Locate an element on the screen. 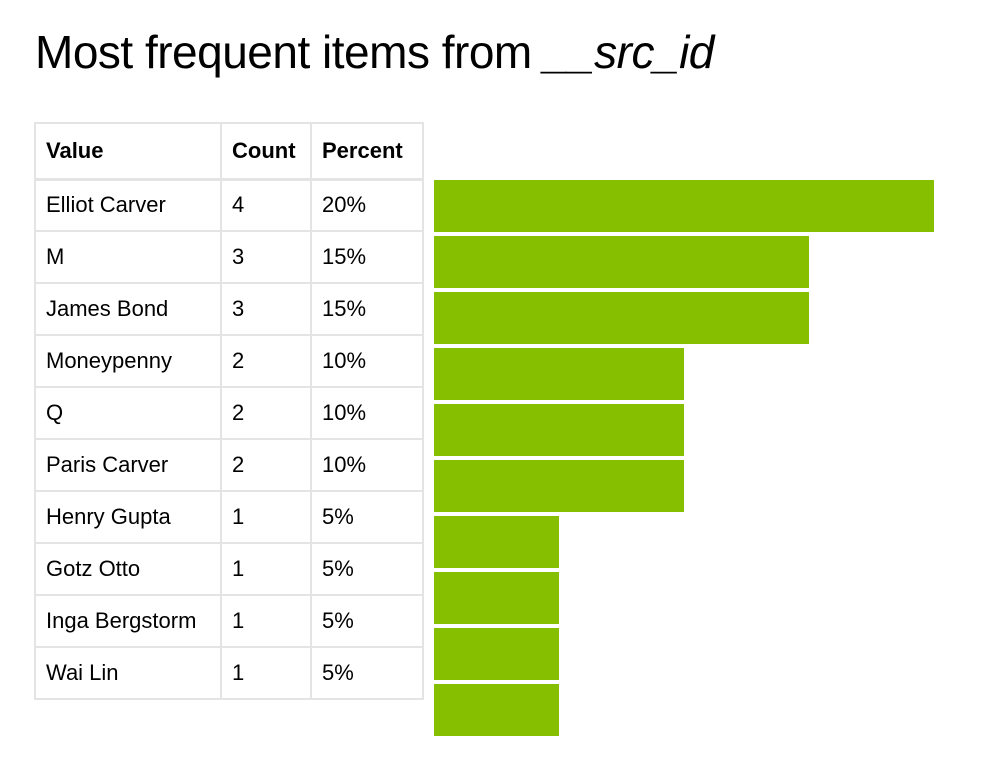 The height and width of the screenshot is (776, 988). title-field: __src_id is located at coordinates (629, 52).